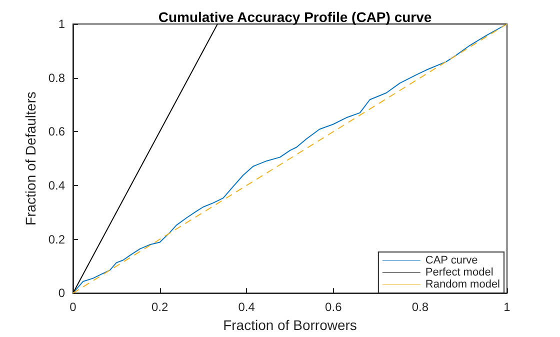 This screenshot has height=337, width=560. I want to click on x-tick-label: 0, so click(73, 307).